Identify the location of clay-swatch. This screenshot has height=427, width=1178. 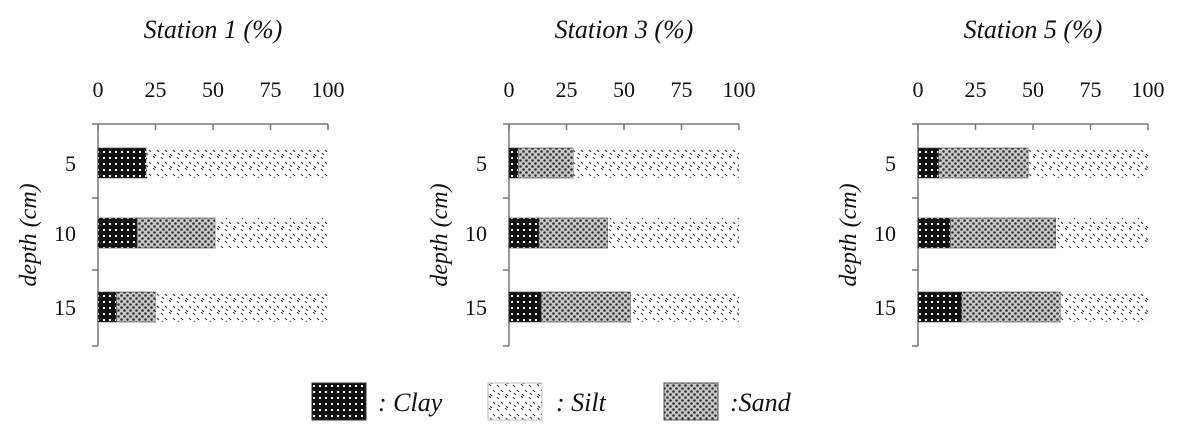
(339, 401).